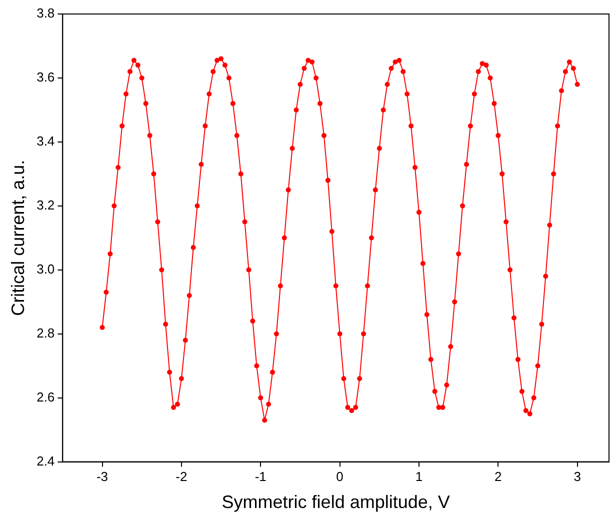 The height and width of the screenshot is (520, 614). I want to click on x-axis-title: Symmetric field amplitude, V, so click(336, 502).